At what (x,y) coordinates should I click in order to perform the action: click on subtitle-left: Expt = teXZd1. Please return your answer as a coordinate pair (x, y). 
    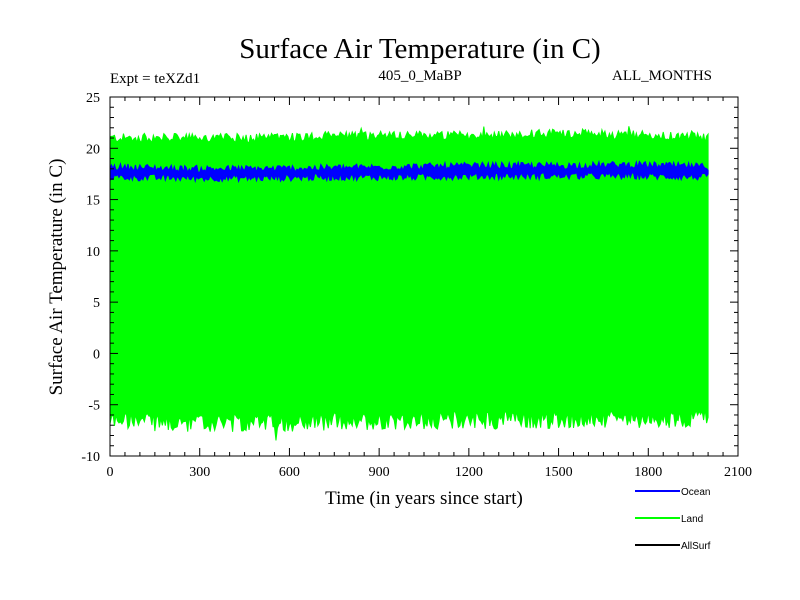
    Looking at the image, I should click on (155, 79).